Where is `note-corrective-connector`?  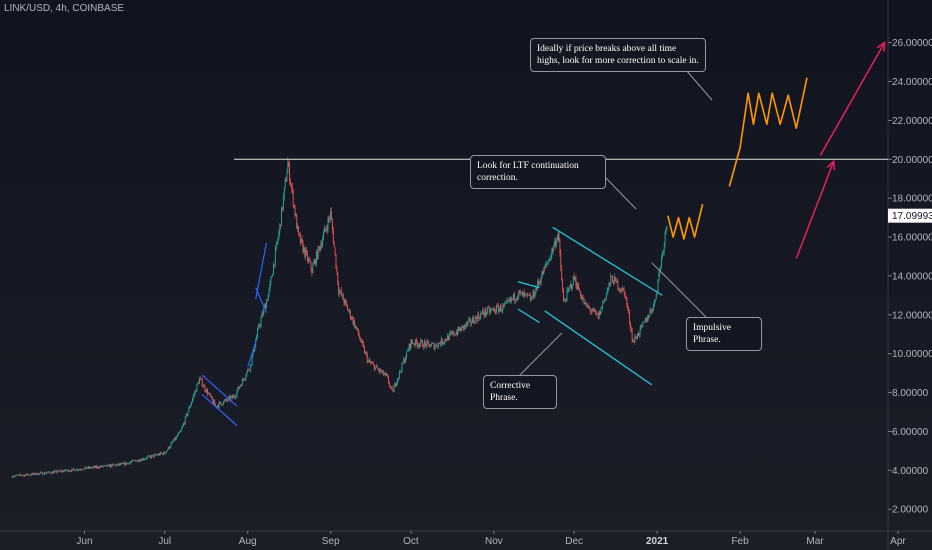
note-corrective-connector is located at coordinates (541, 354).